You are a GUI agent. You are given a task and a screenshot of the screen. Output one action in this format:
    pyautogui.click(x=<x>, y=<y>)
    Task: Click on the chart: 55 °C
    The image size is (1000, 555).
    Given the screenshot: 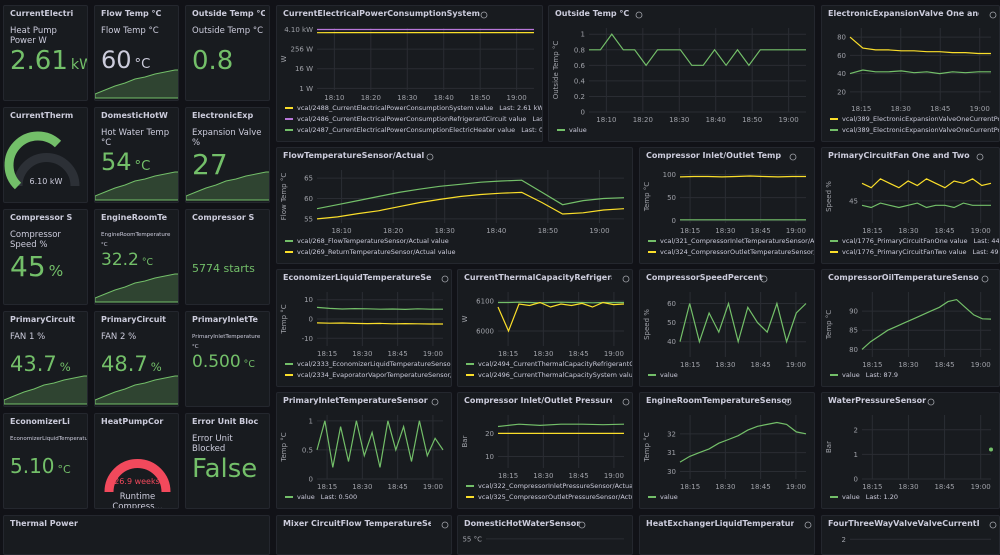 What is the action you would take?
    pyautogui.click(x=545, y=543)
    